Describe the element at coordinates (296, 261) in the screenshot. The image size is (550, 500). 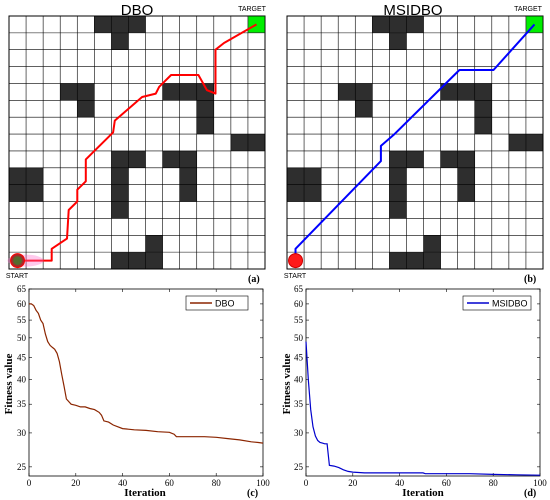
I see `panel-b-start-marker` at that location.